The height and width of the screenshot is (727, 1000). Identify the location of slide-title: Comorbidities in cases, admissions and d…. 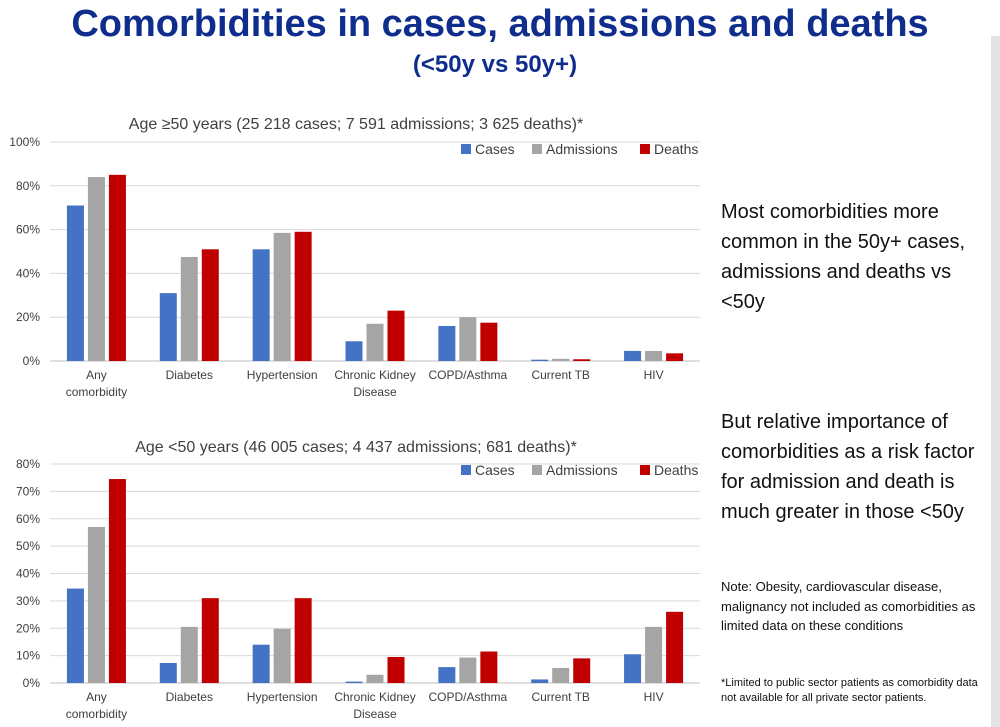
(500, 24).